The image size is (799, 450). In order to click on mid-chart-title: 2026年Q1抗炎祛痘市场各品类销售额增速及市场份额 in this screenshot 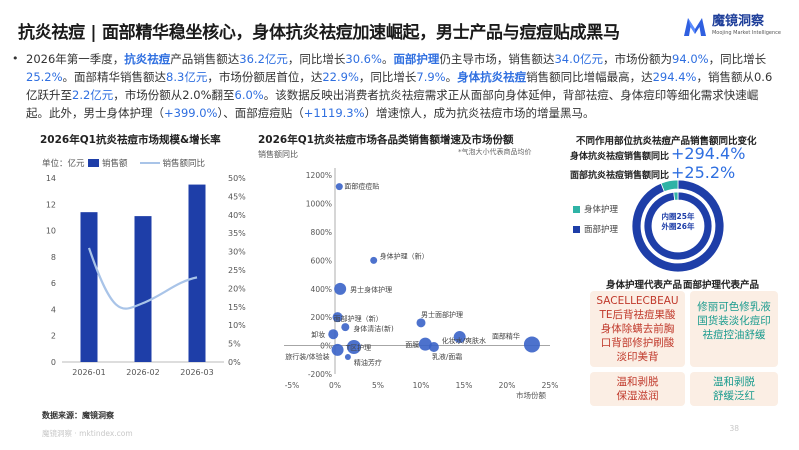, I will do `click(386, 140)`.